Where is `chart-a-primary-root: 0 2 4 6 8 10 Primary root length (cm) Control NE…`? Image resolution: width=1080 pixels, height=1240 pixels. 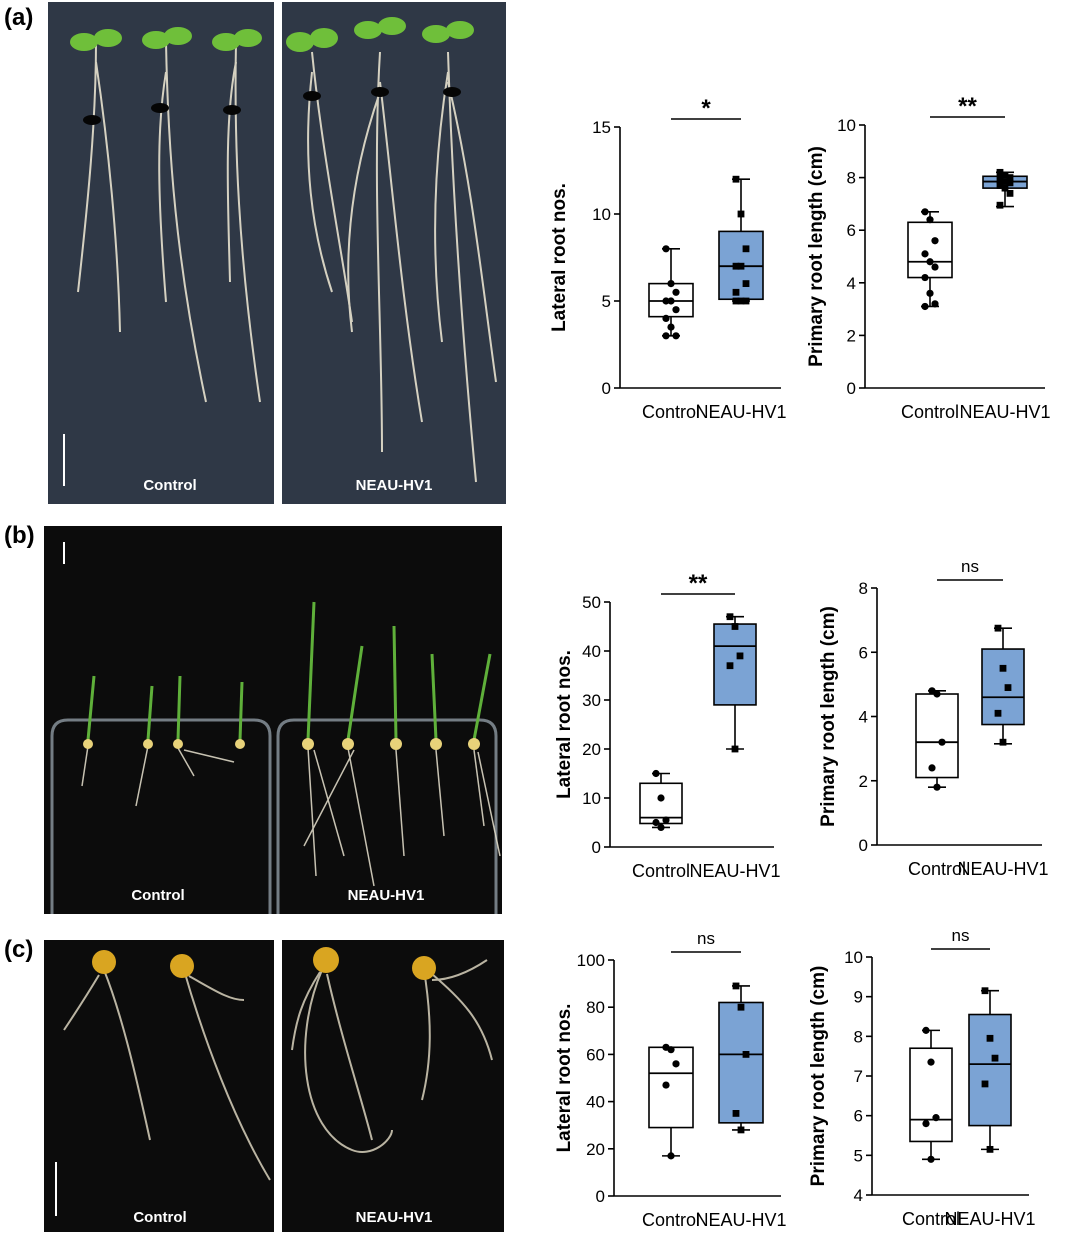
chart-a-primary-root: 0 2 4 6 8 10 Primary root length (cm) Control NE… is located at coordinates (942, 262).